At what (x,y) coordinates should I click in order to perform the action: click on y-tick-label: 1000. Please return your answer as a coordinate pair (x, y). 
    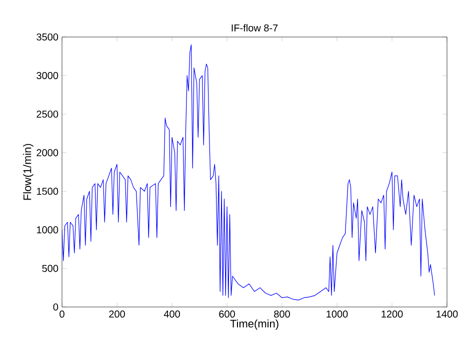
    Looking at the image, I should click on (47, 230).